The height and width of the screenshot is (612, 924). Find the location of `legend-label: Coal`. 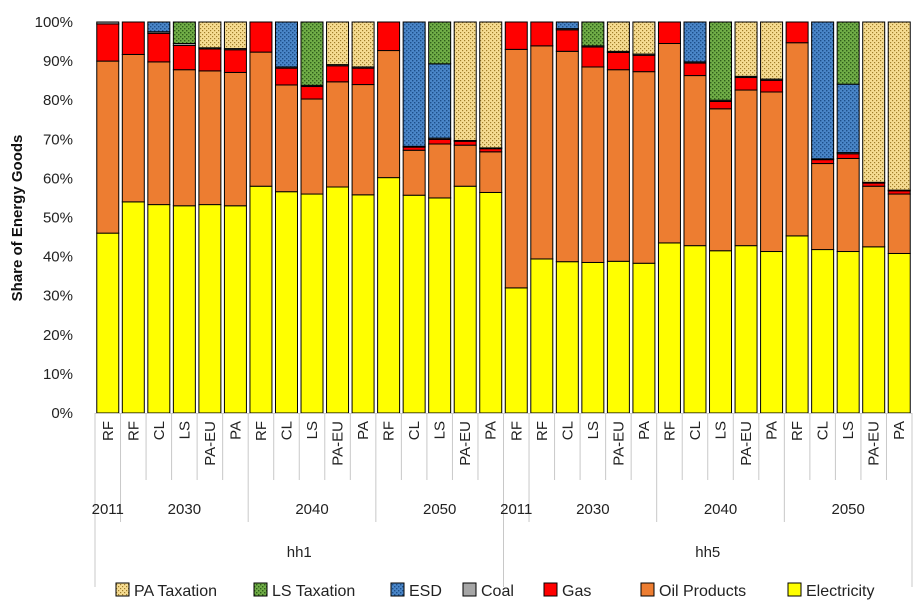

legend-label: Coal is located at coordinates (497, 591).